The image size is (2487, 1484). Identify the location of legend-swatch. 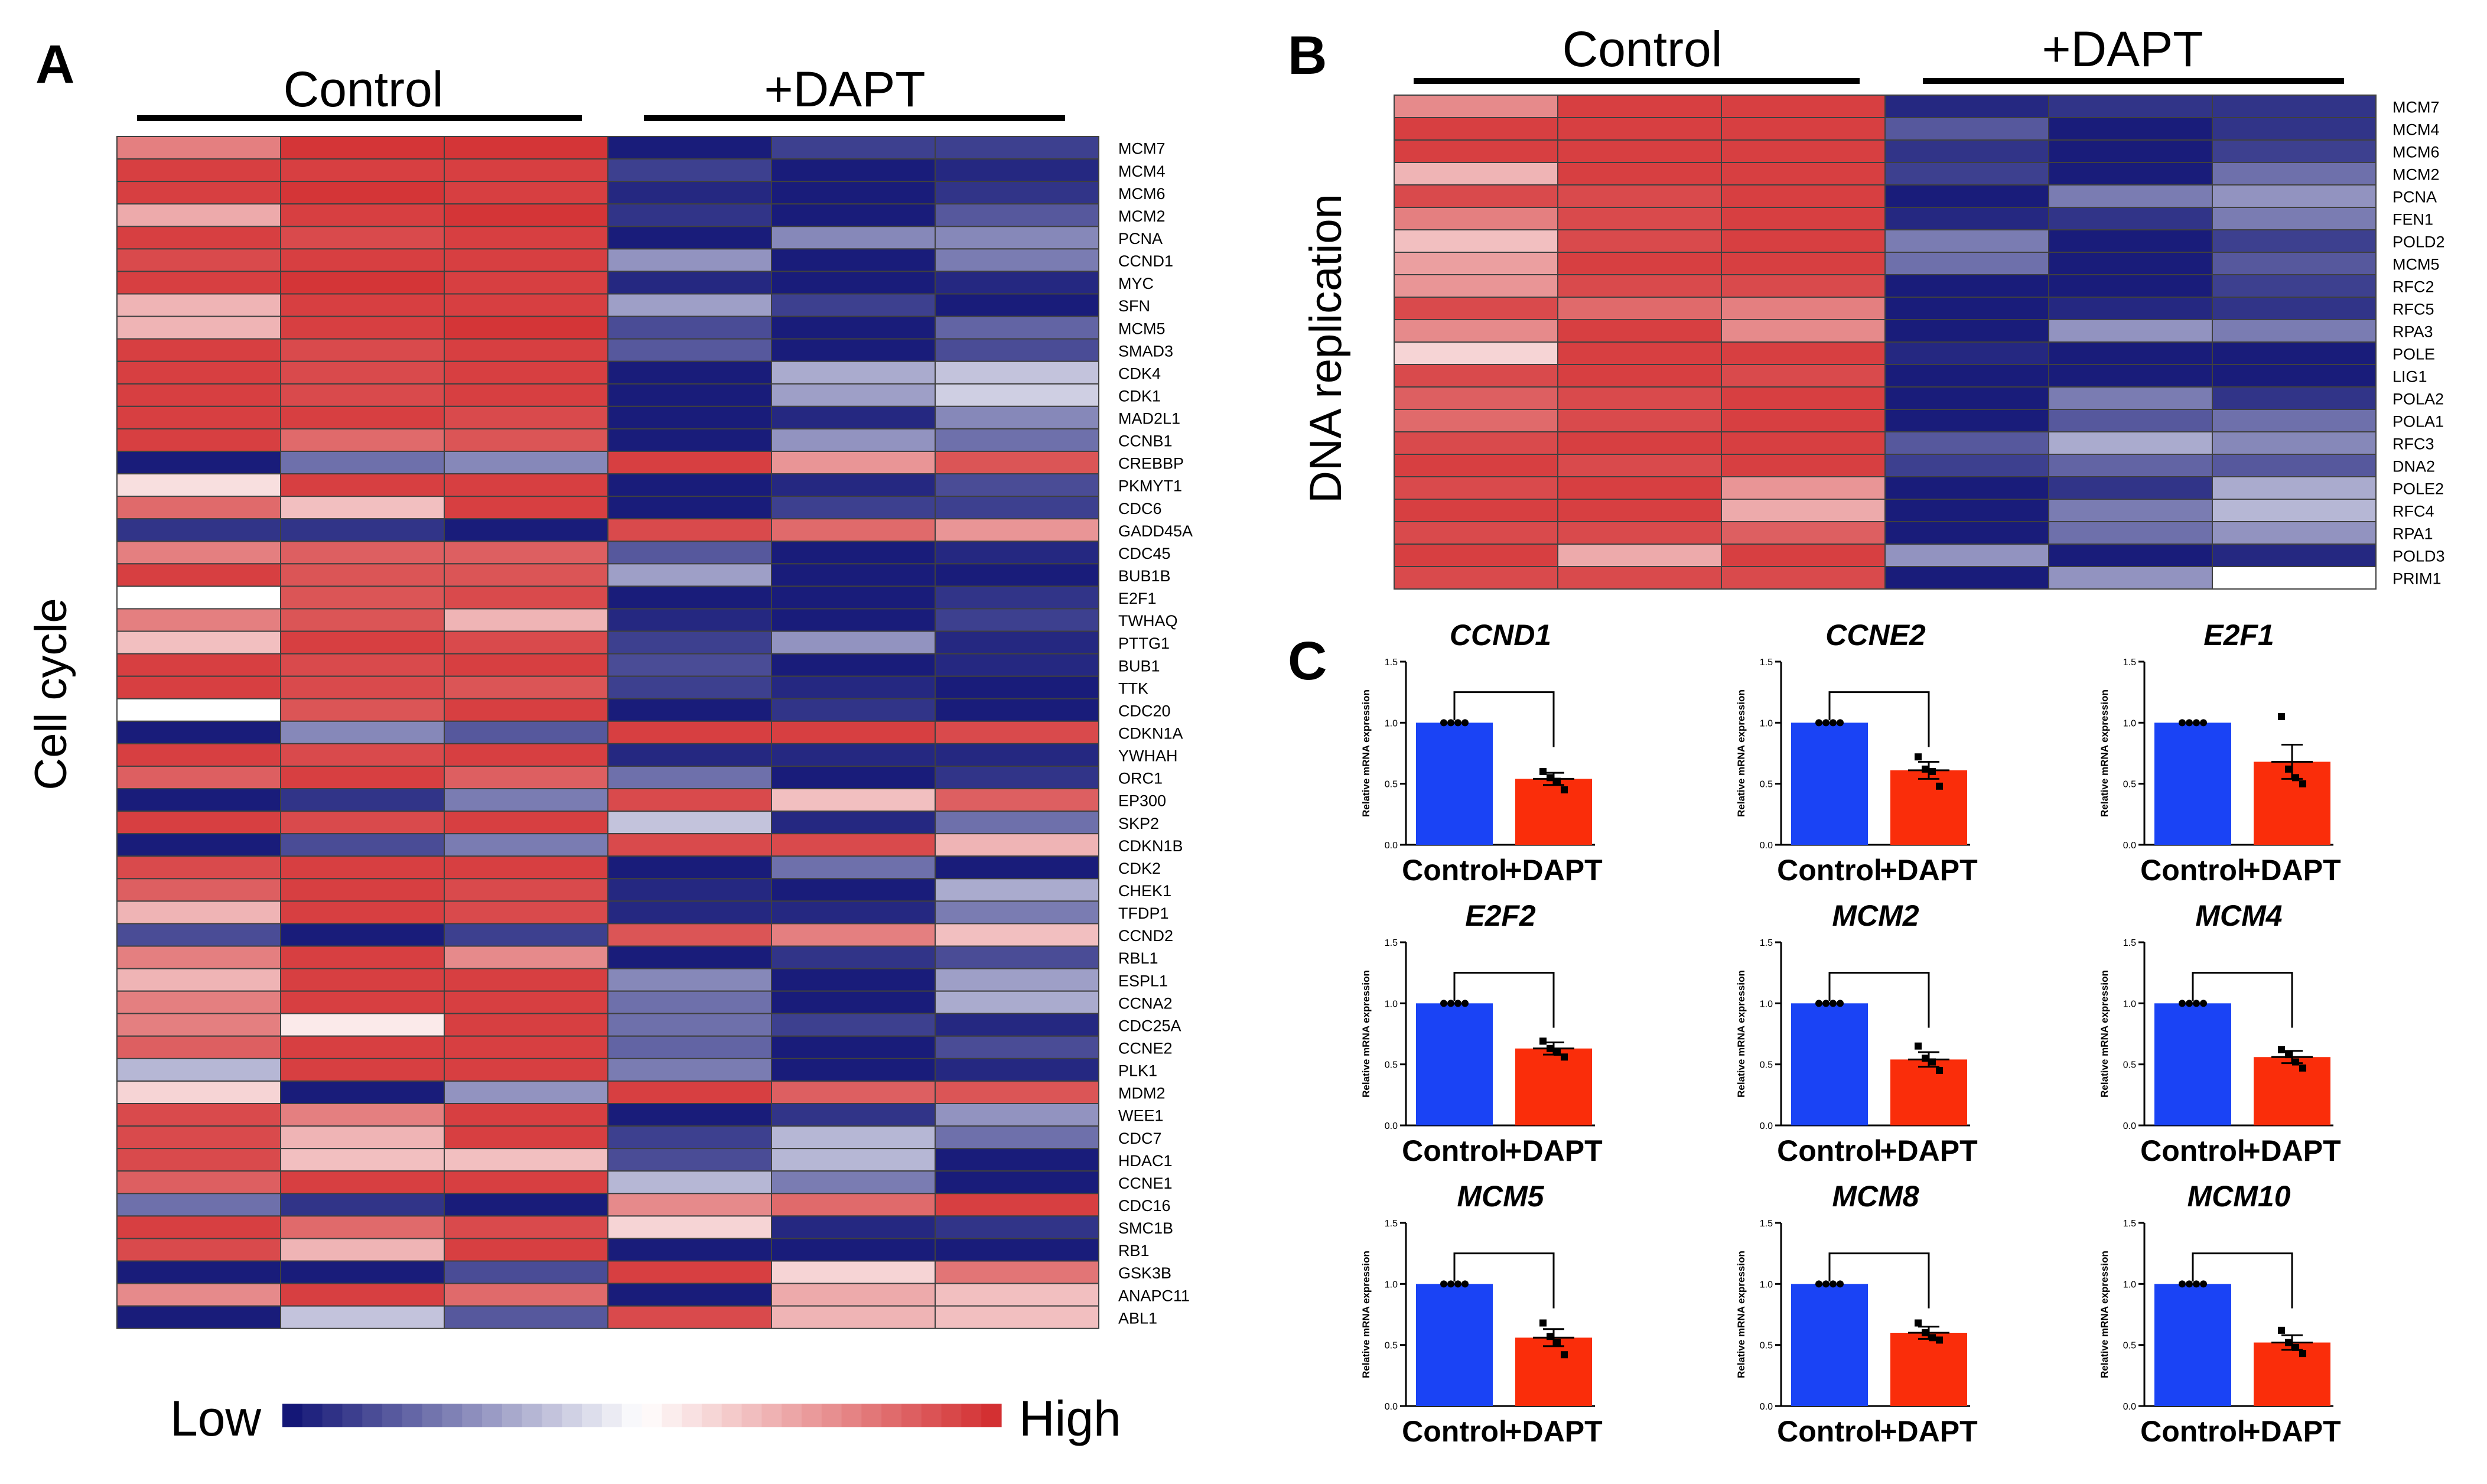
(372, 1415).